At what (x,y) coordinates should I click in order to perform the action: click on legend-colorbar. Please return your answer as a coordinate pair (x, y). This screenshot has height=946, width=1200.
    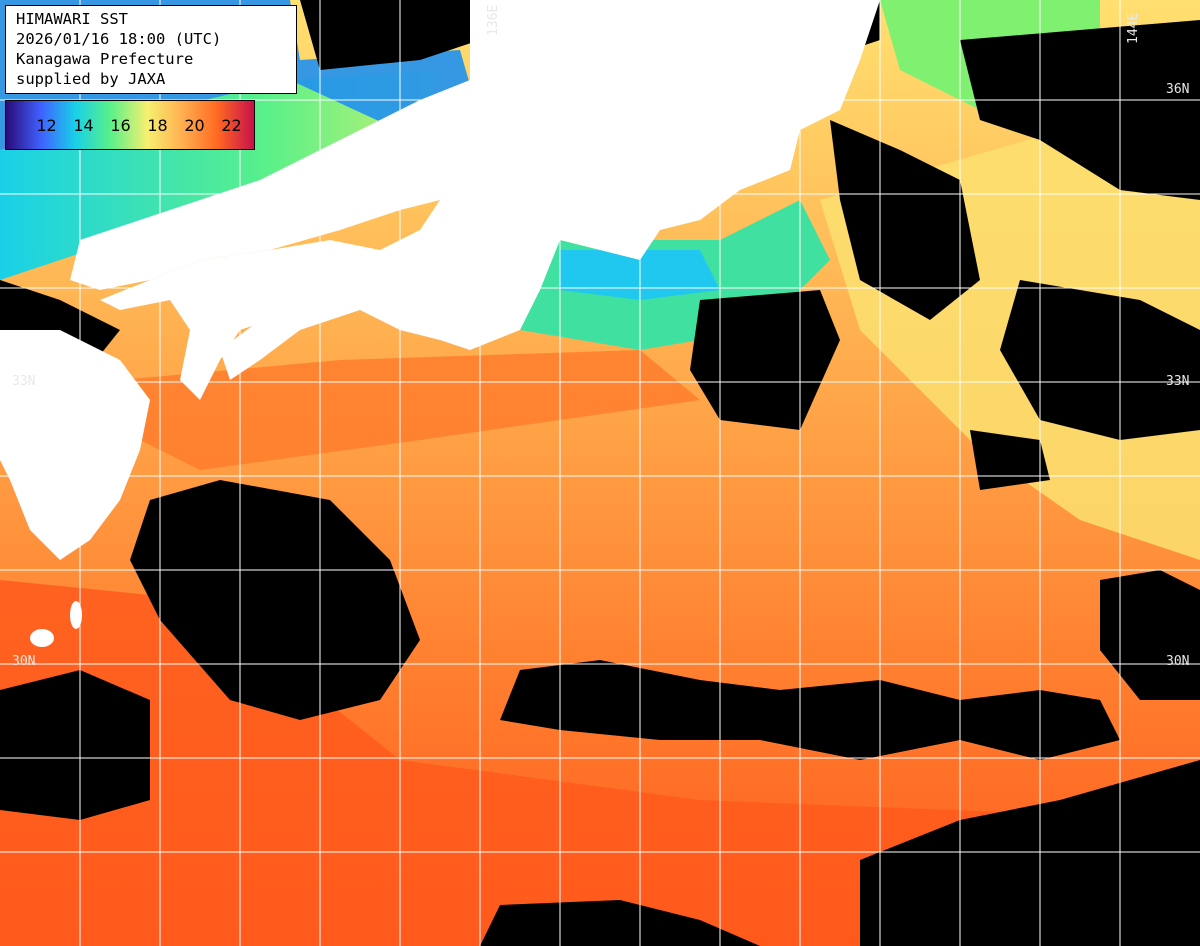
    Looking at the image, I should click on (130, 125).